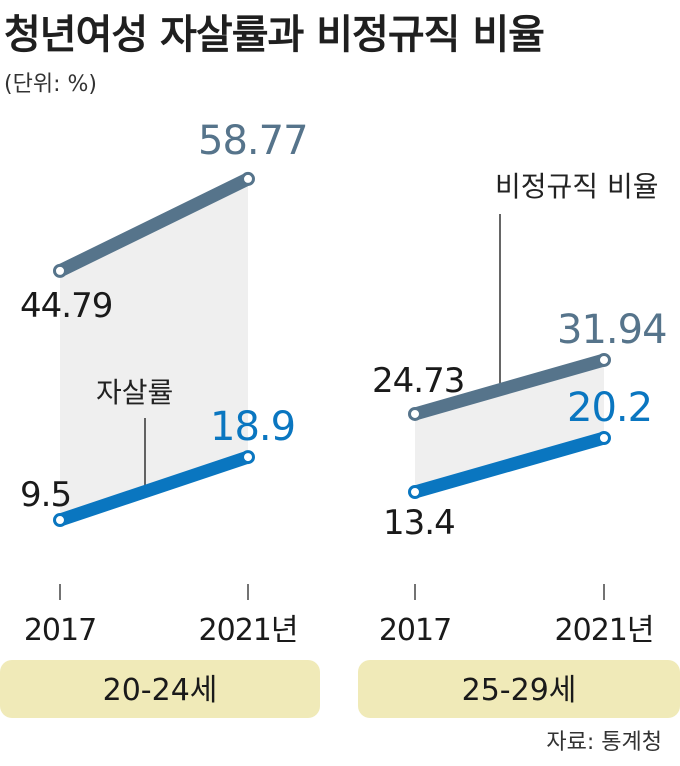  What do you see at coordinates (576, 186) in the screenshot?
I see `annotation-label: 비정규직 비율` at bounding box center [576, 186].